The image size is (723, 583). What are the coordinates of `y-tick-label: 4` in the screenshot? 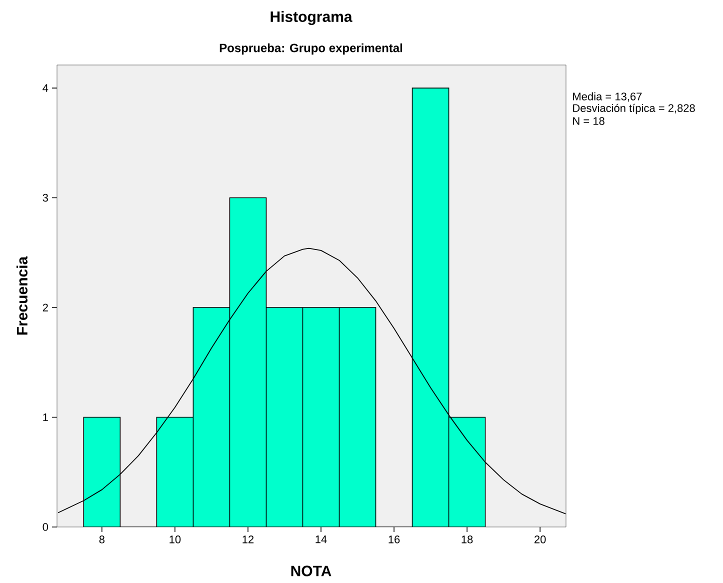 It's located at (45, 88).